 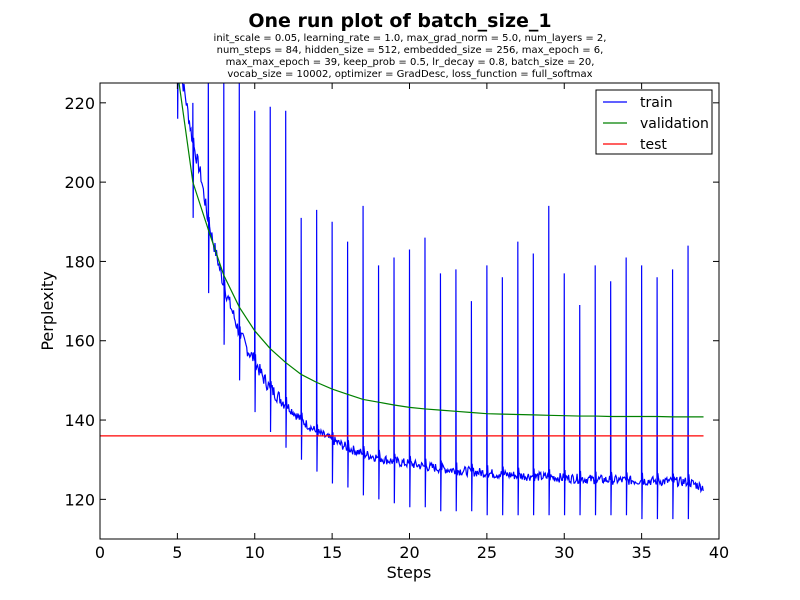 I want to click on x-axis-label: Steps, so click(x=409, y=572).